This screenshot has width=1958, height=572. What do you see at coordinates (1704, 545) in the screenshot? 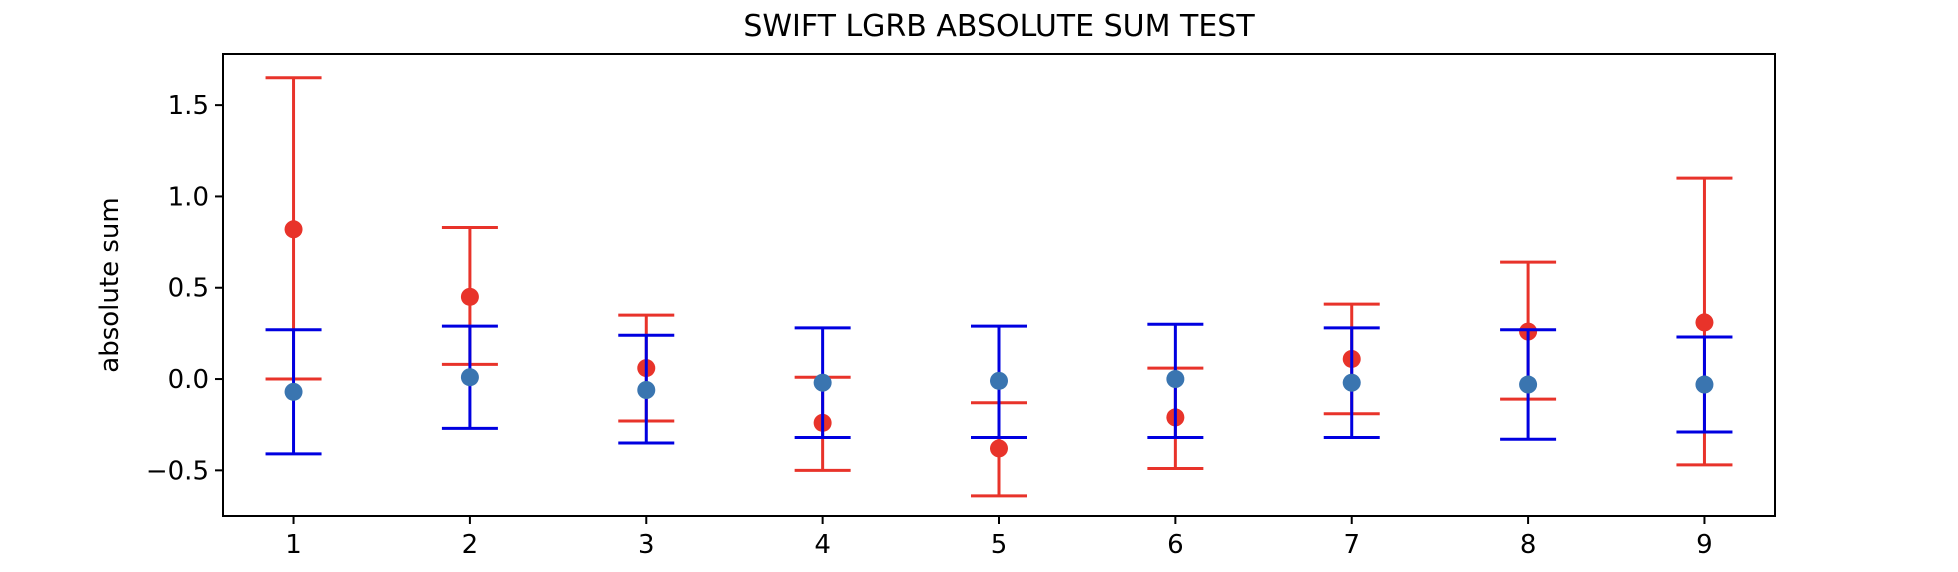
I see `x-tick-label: 9` at bounding box center [1704, 545].